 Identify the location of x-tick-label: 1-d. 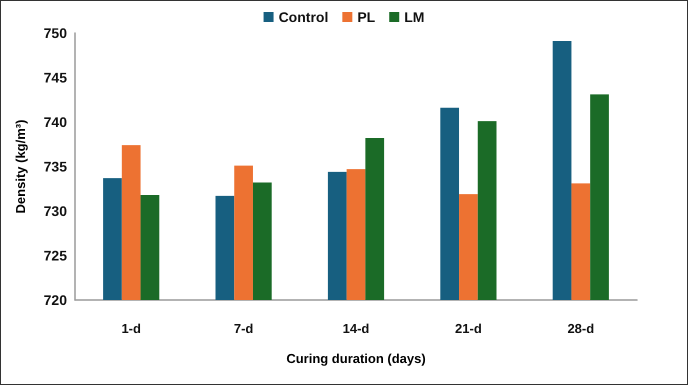
(131, 328).